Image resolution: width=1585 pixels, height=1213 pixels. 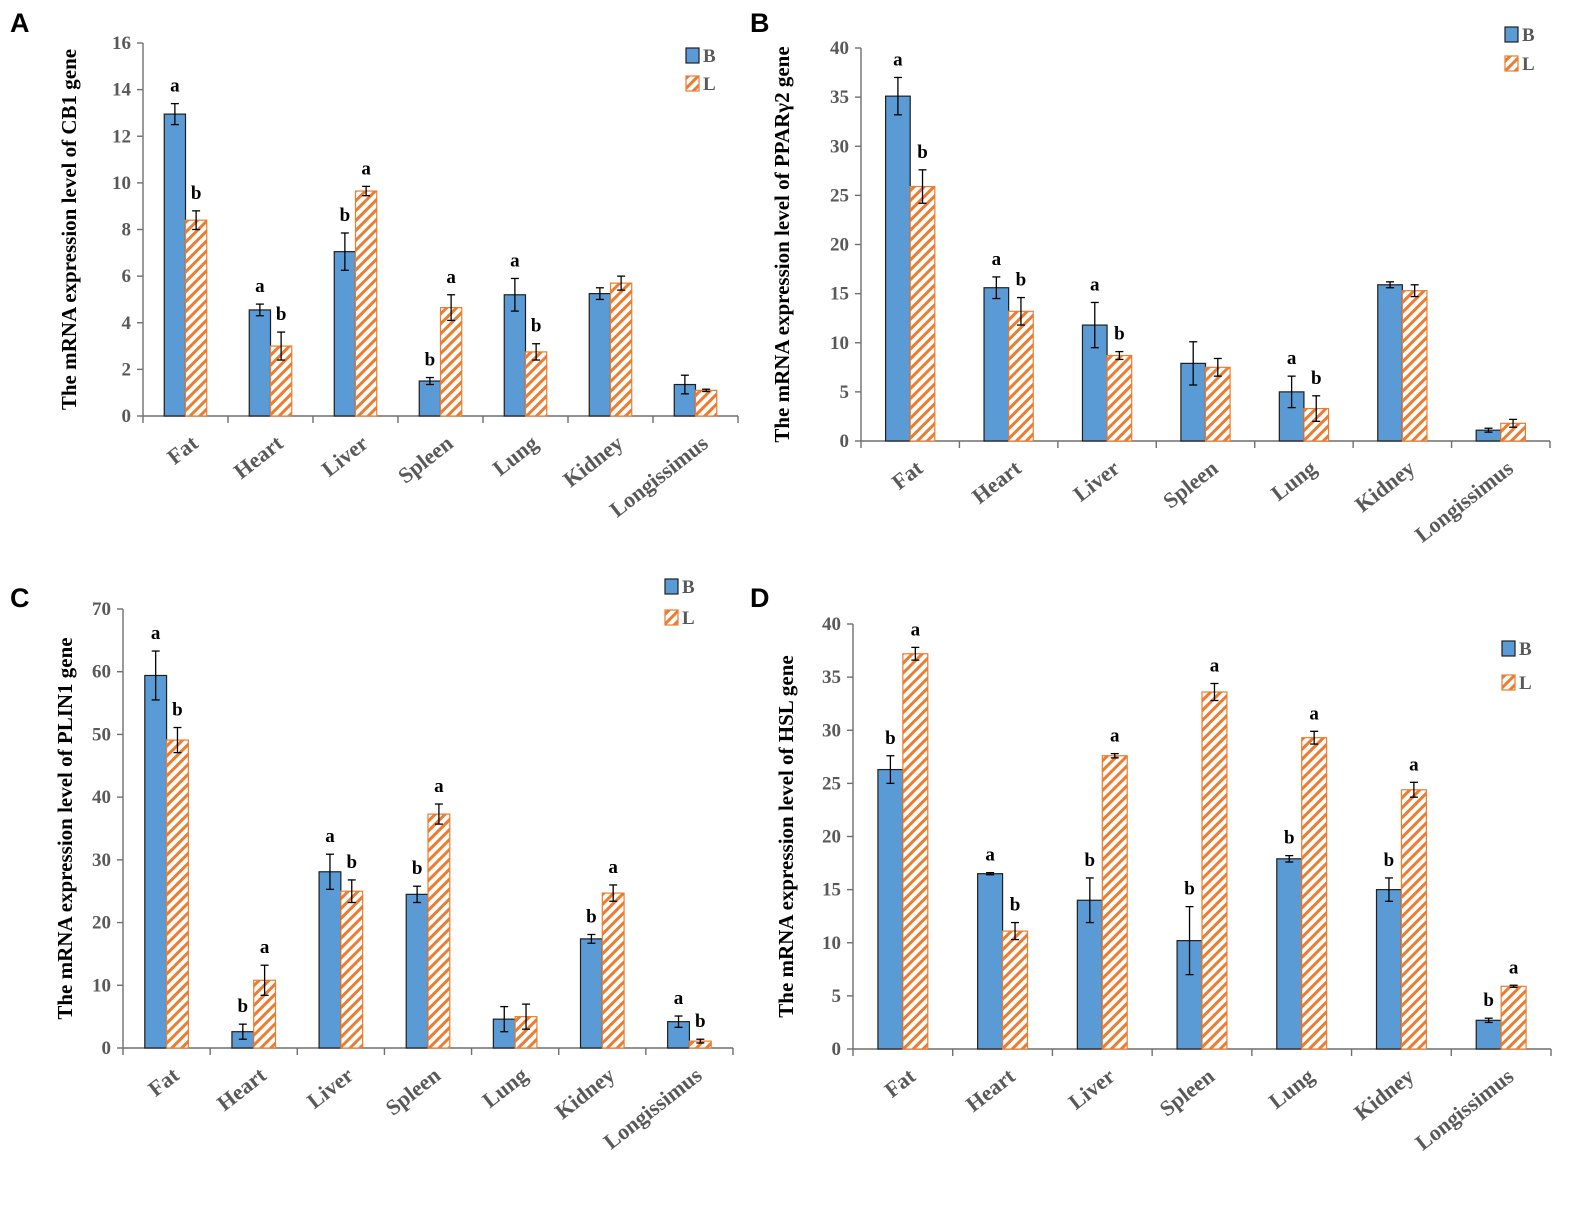 What do you see at coordinates (20, 23) in the screenshot?
I see `panel-letter: A` at bounding box center [20, 23].